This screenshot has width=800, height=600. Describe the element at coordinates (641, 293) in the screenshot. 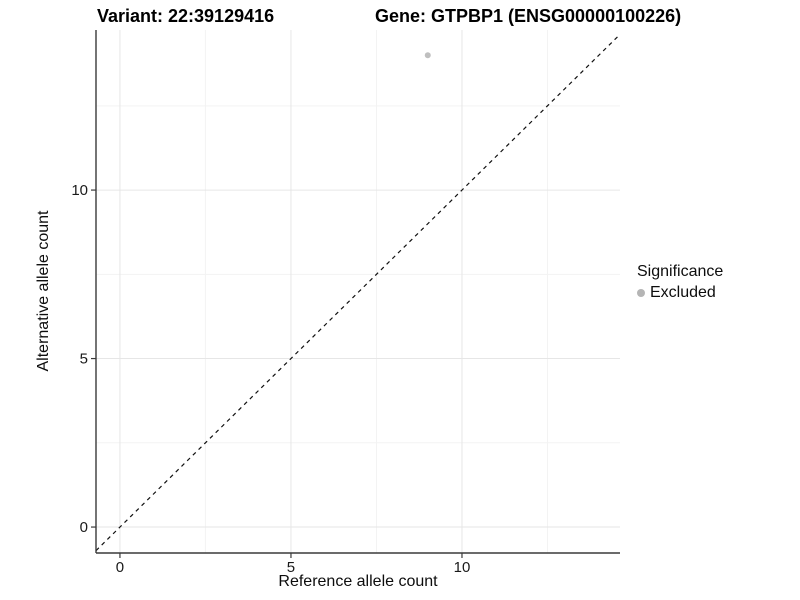

I see `legend-key-dot` at that location.